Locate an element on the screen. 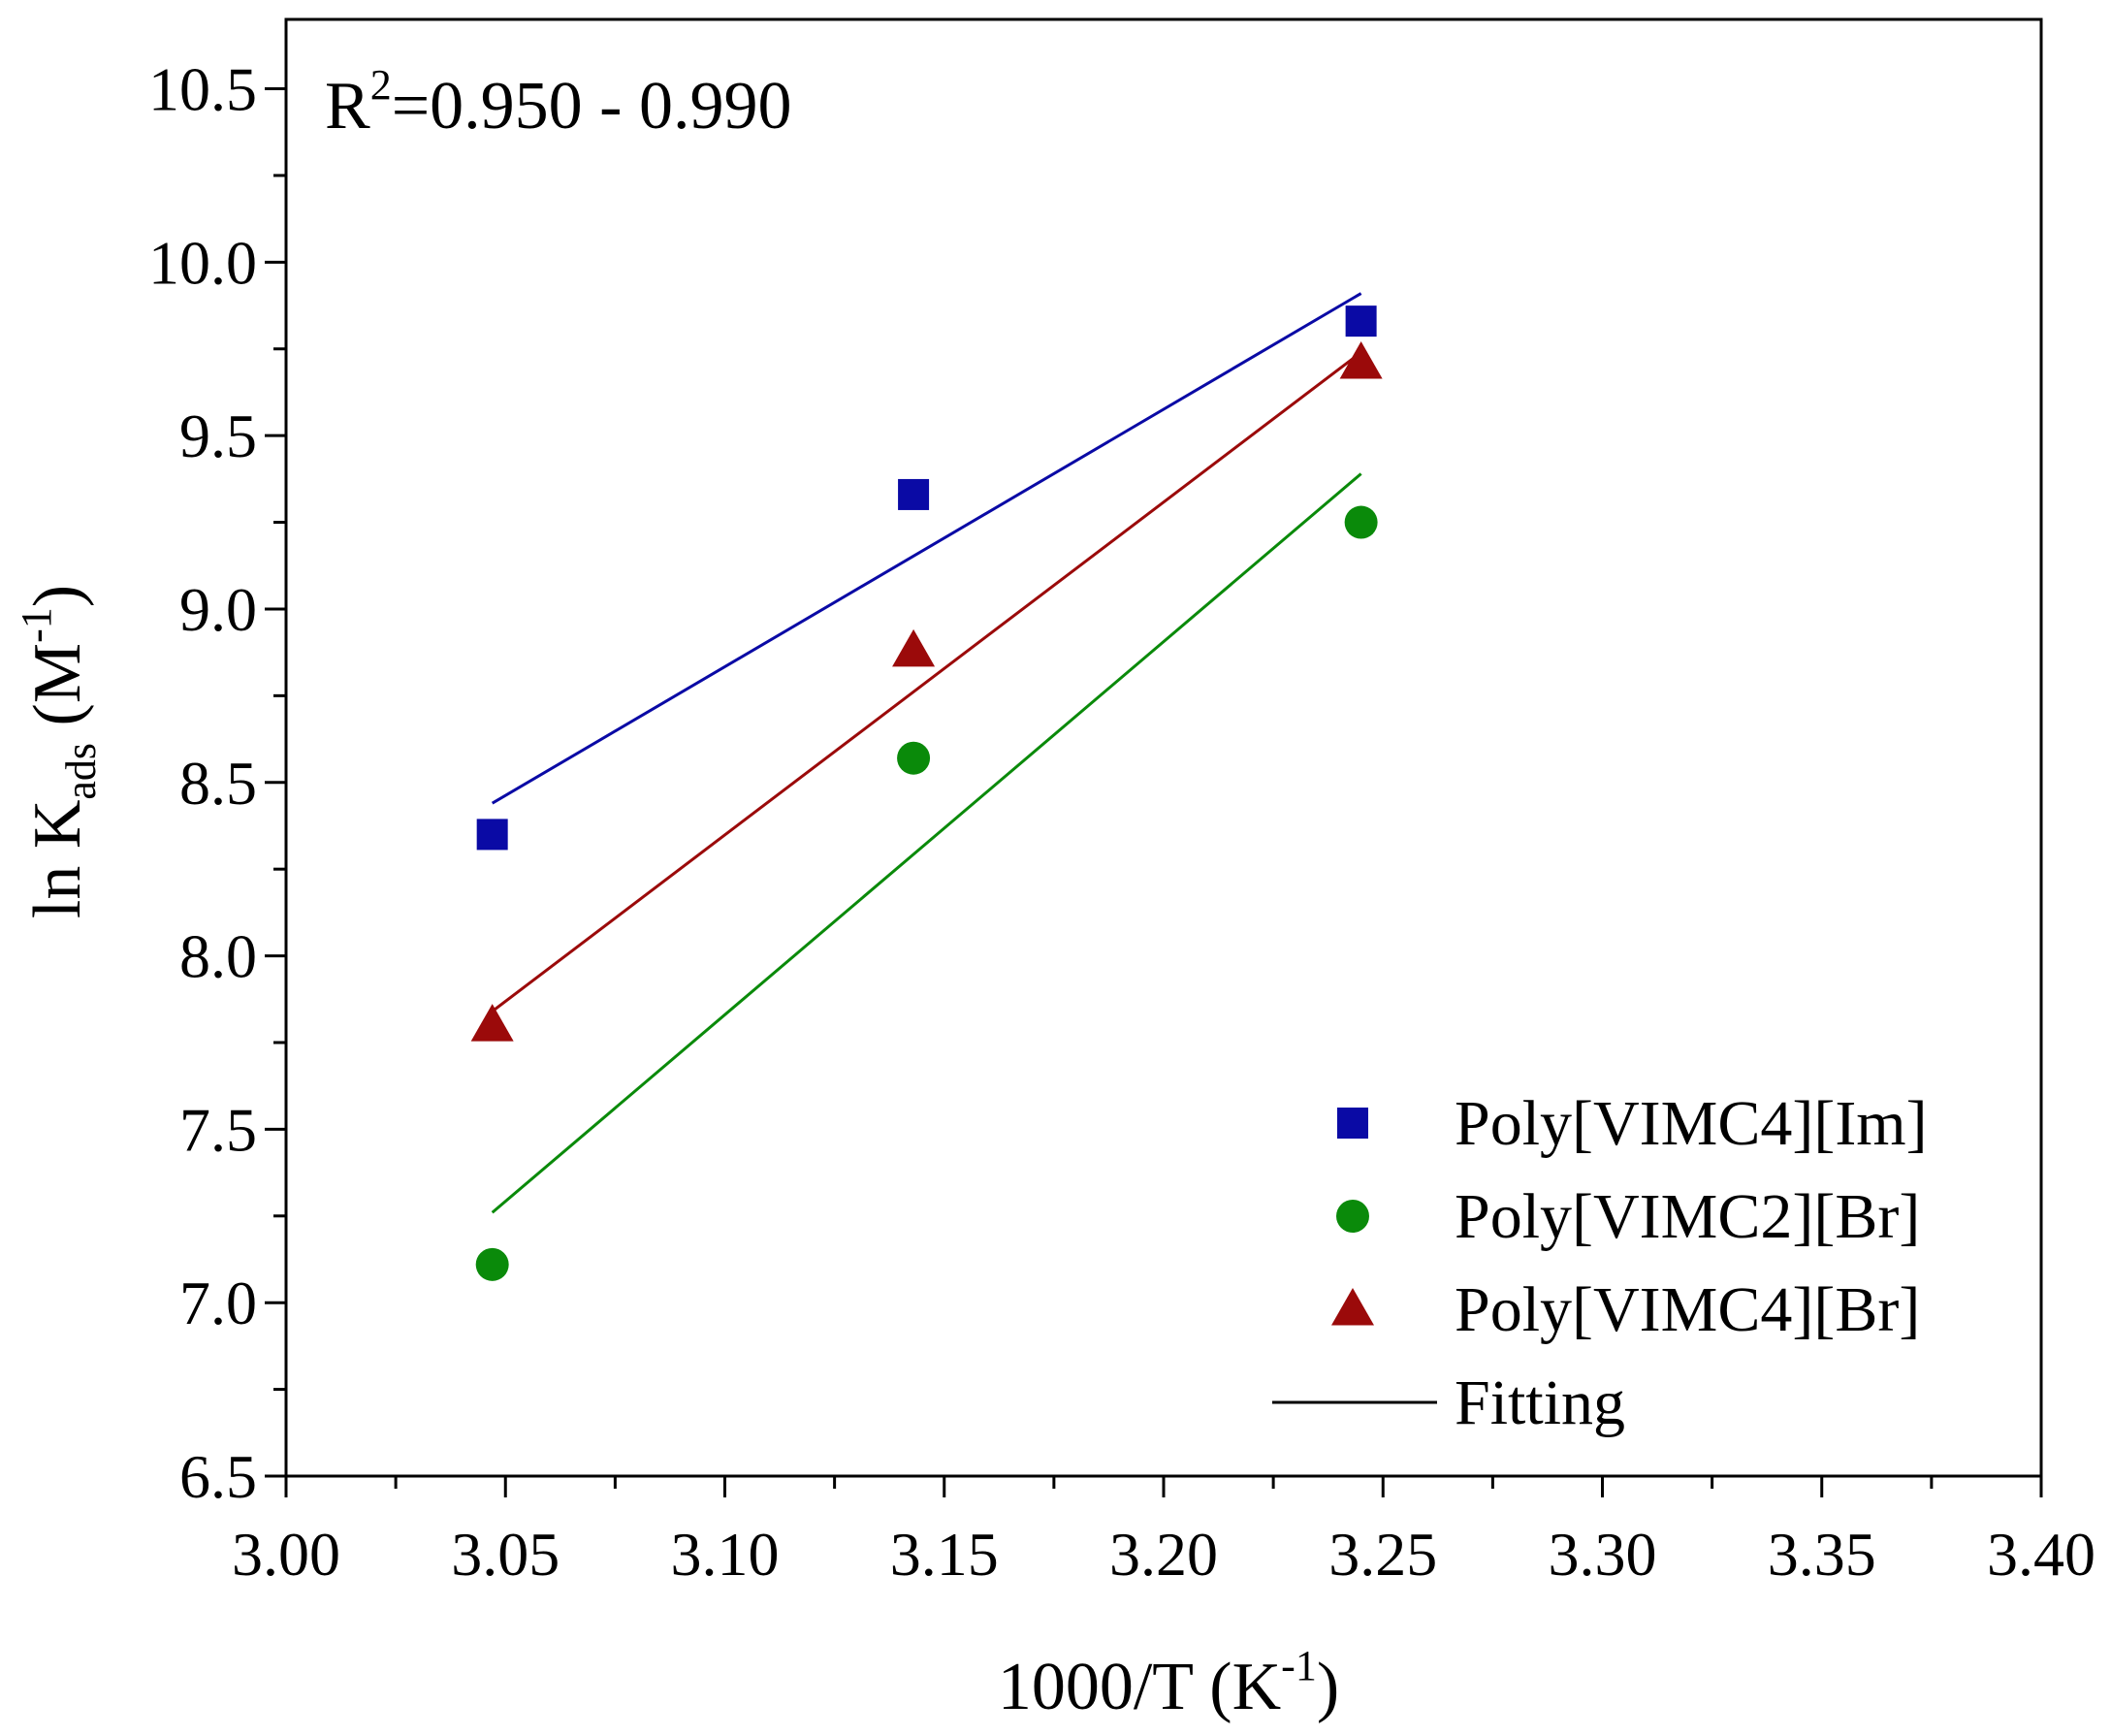  y-tick-label: 7.5 is located at coordinates (218, 1129).